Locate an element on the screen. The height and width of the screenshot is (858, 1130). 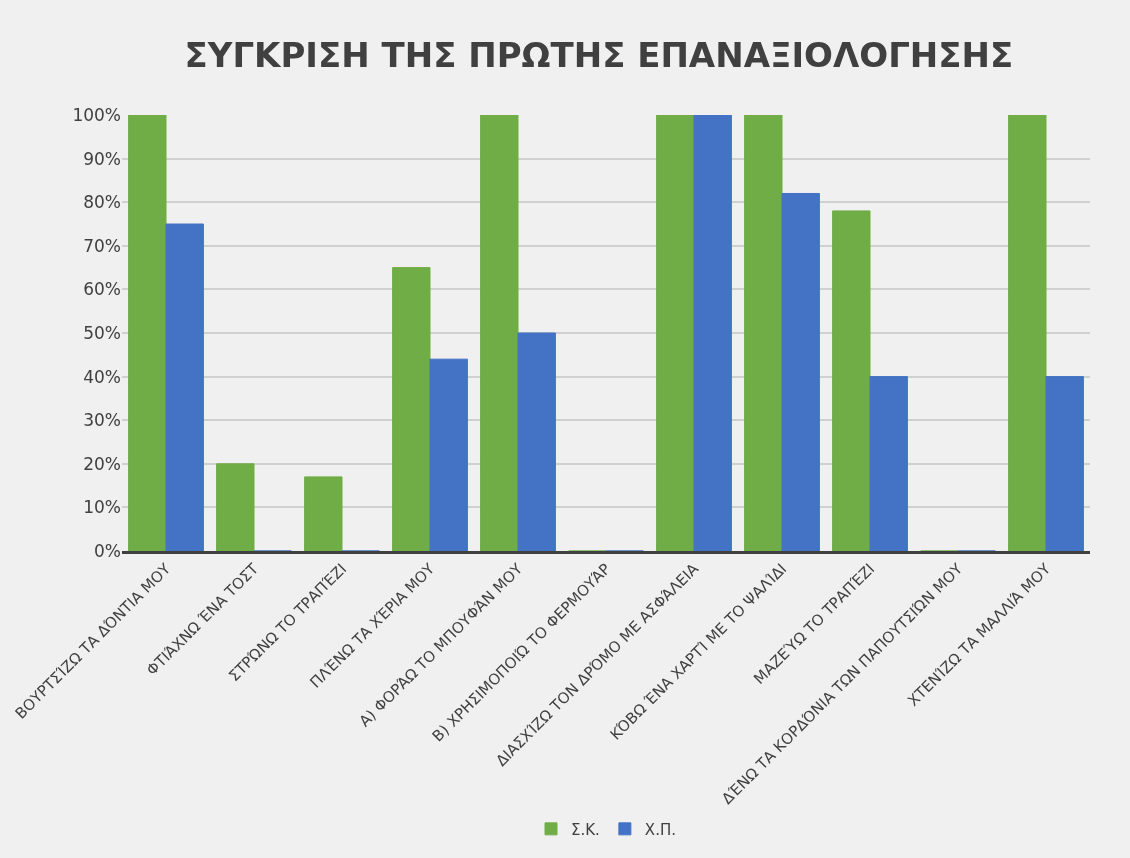
y-tick-label: 60% is located at coordinates (102, 289).